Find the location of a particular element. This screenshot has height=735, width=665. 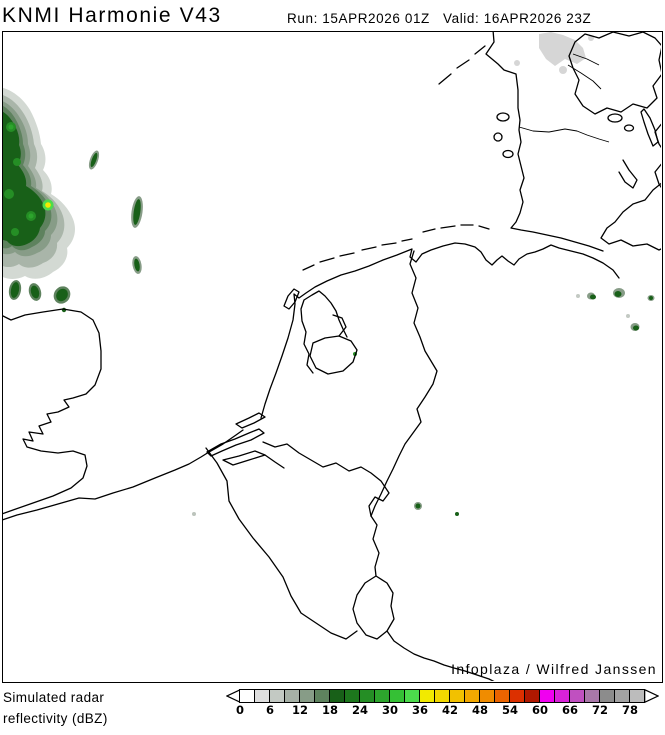

thin-border-layer is located at coordinates (564, 98).